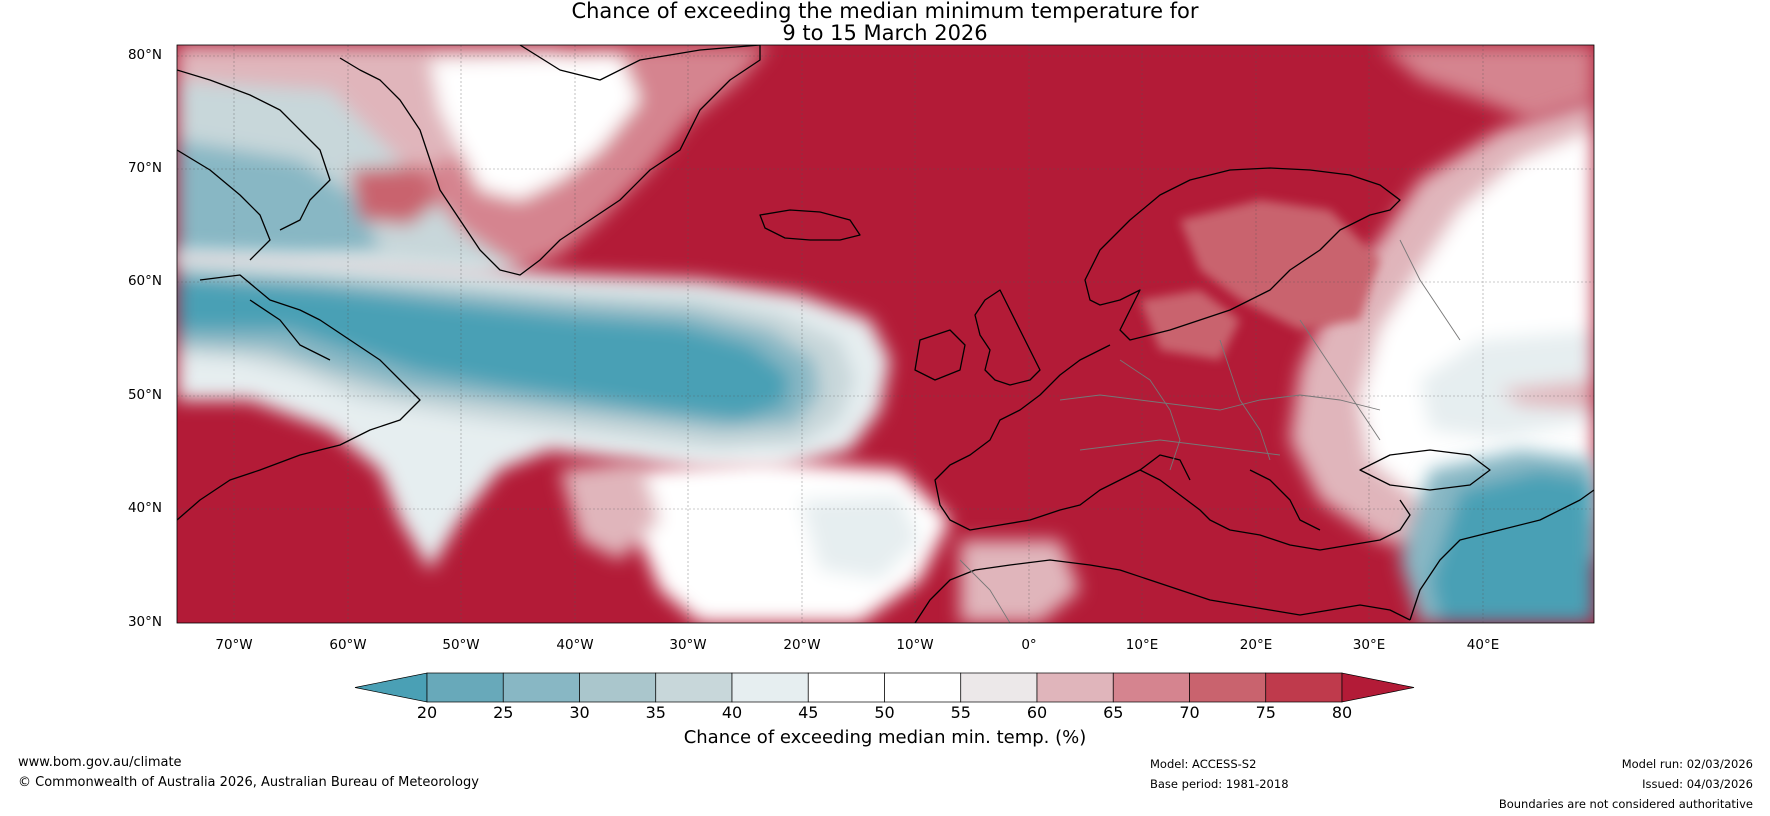 This screenshot has width=1770, height=816. What do you see at coordinates (1369, 645) in the screenshot?
I see `lon-label-30e: 30°E` at bounding box center [1369, 645].